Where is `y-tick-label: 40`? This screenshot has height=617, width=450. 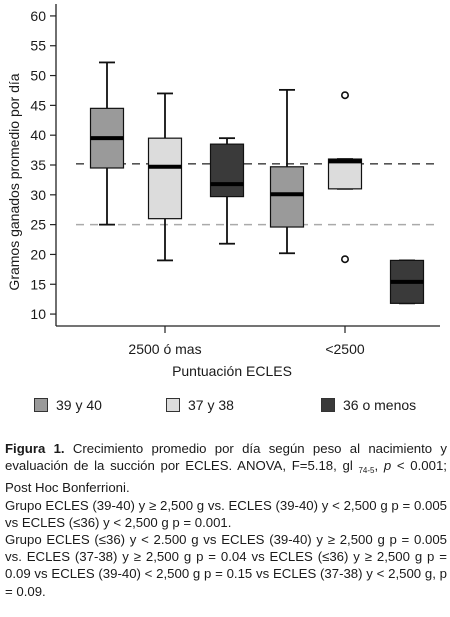
y-tick-label: 40 is located at coordinates (38, 135).